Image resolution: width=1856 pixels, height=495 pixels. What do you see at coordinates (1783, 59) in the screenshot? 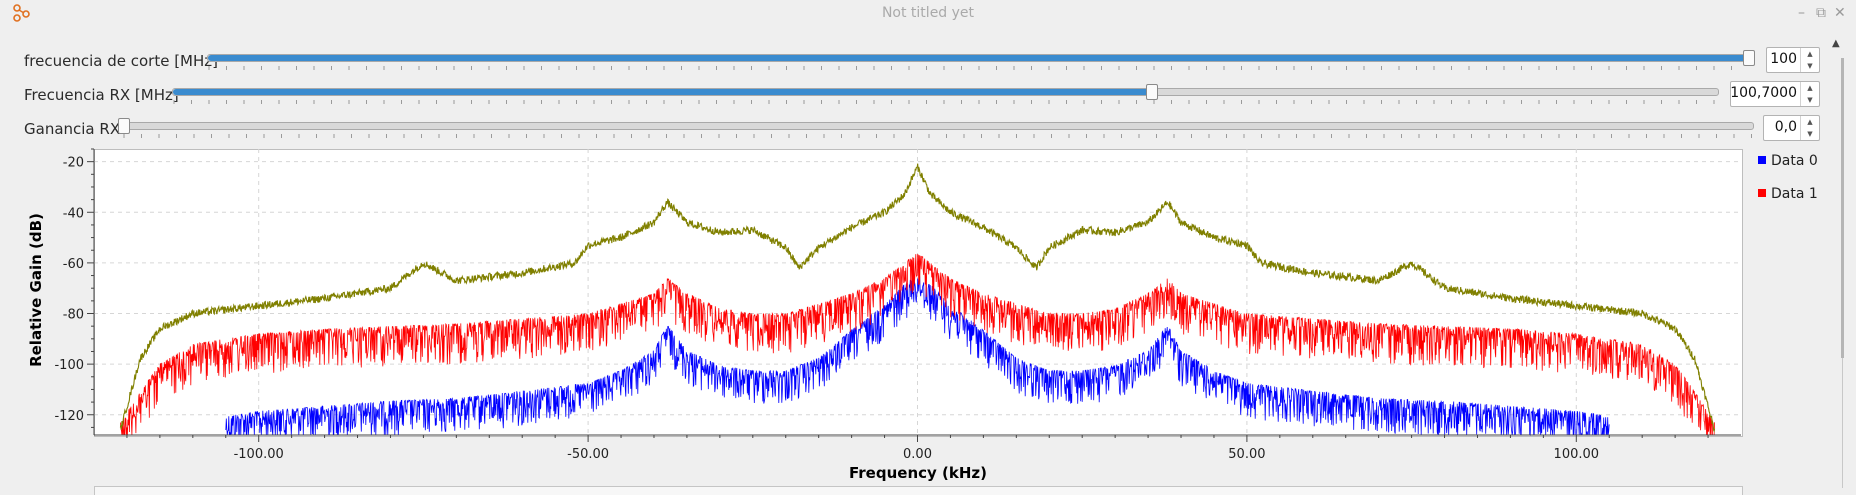
I see `cutoff-frequency-value: 100` at bounding box center [1783, 59].